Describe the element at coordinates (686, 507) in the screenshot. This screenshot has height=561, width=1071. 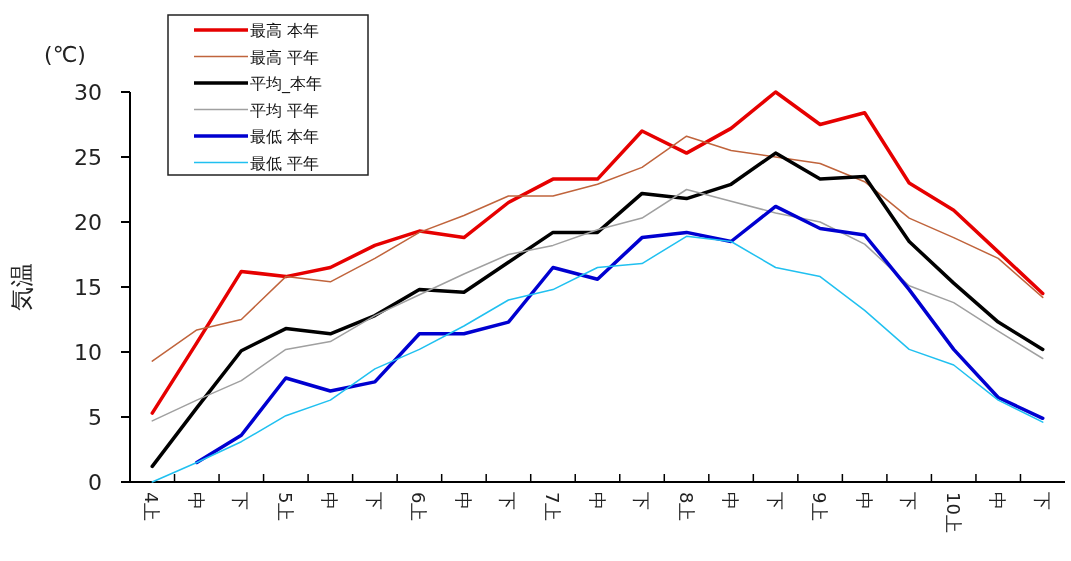
I see `x-tick-label: 8上` at that location.